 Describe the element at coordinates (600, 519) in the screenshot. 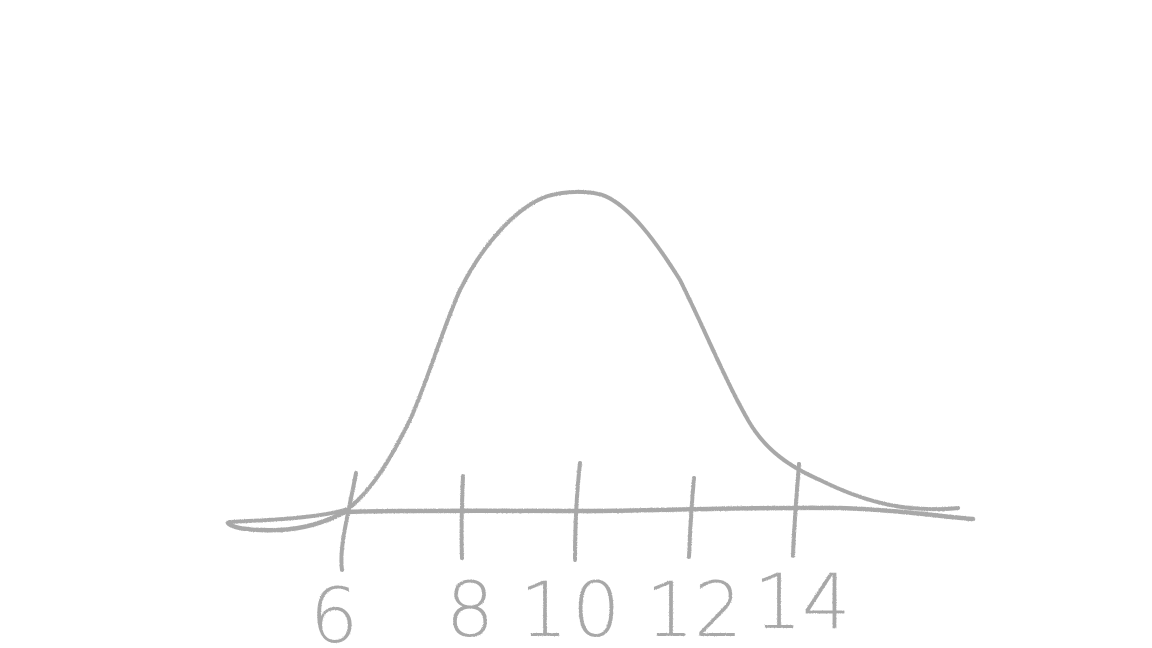

I see `horizontal-axis` at that location.